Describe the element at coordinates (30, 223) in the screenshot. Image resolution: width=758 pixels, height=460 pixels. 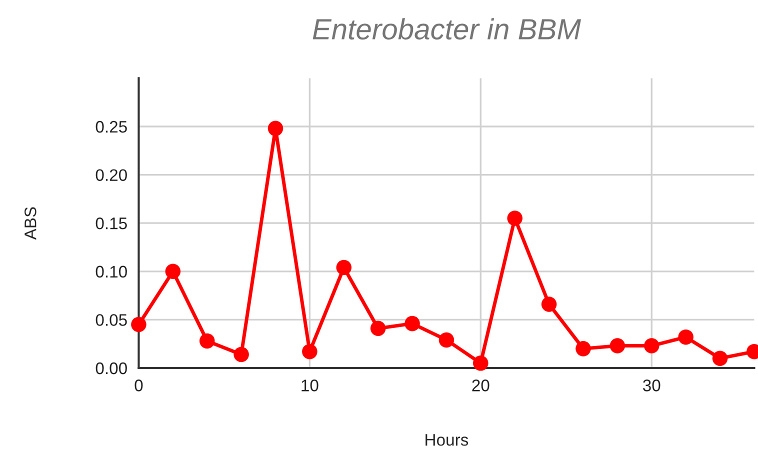
I see `y-axis-title: ABS` at that location.